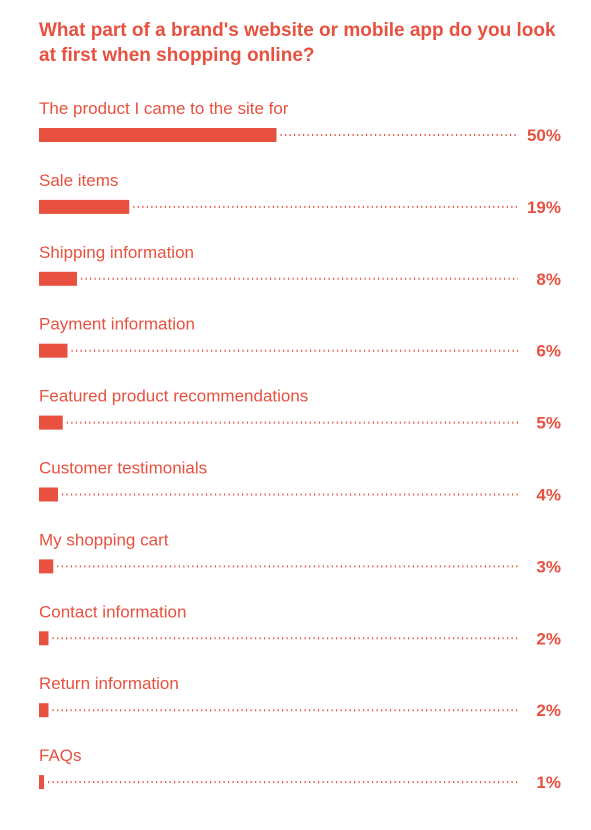  Describe the element at coordinates (123, 468) in the screenshot. I see `category-label: Customer testimonials` at that location.